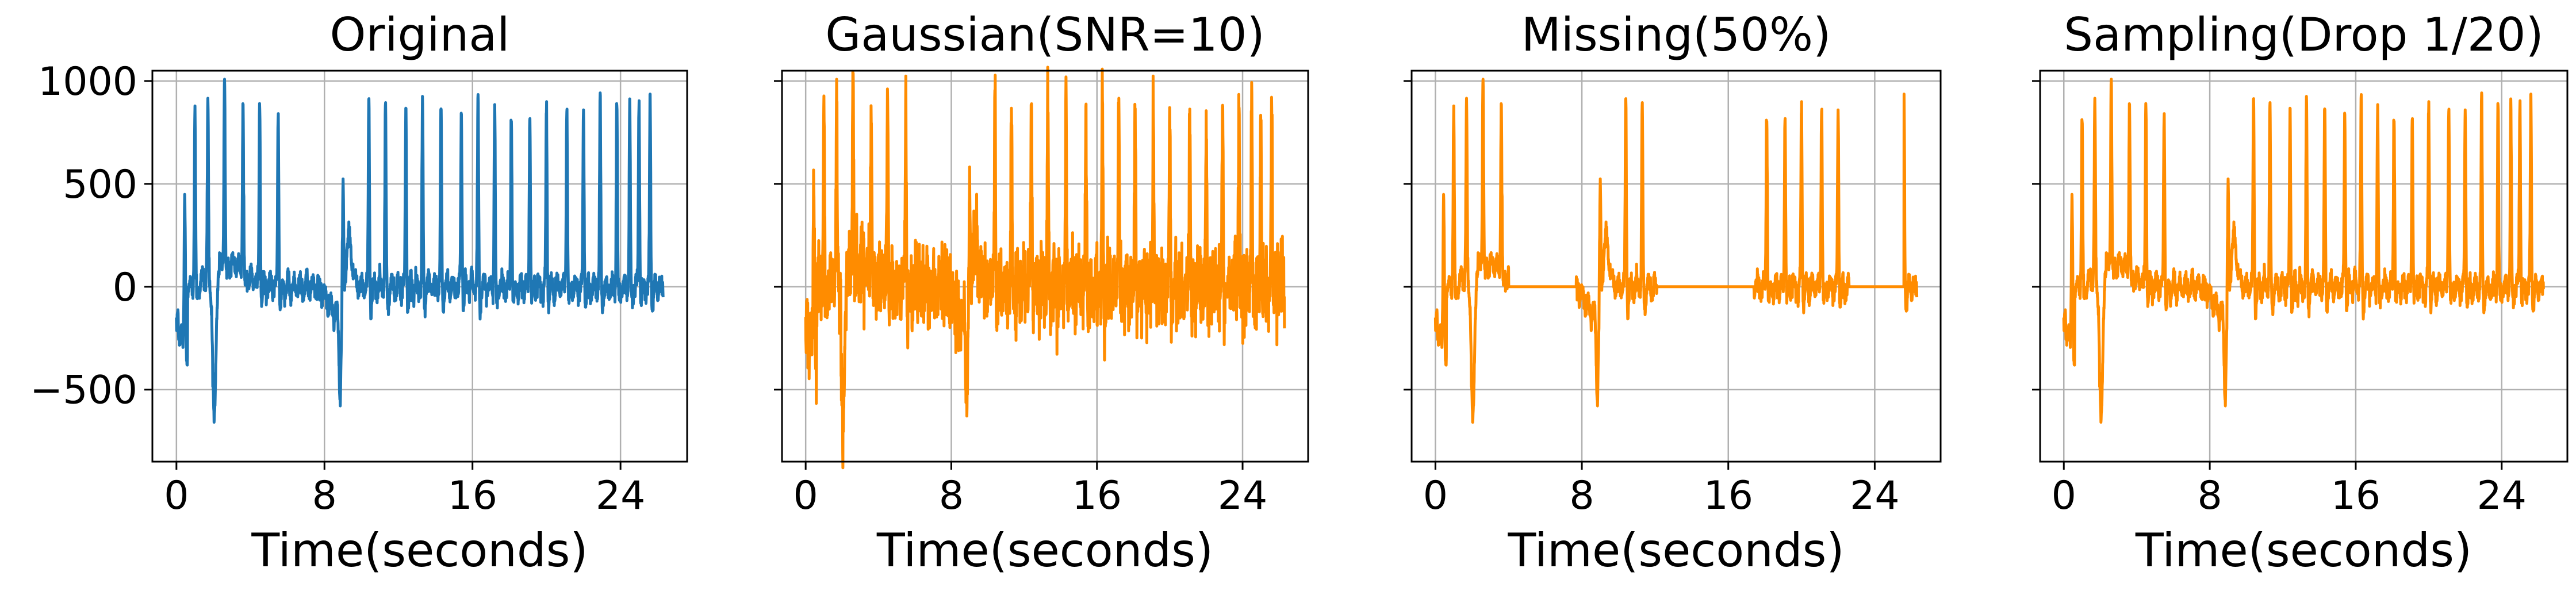 This screenshot has height=591, width=2576. Describe the element at coordinates (1045, 35) in the screenshot. I see `panel-title: Gaussian(SNR=10)` at that location.